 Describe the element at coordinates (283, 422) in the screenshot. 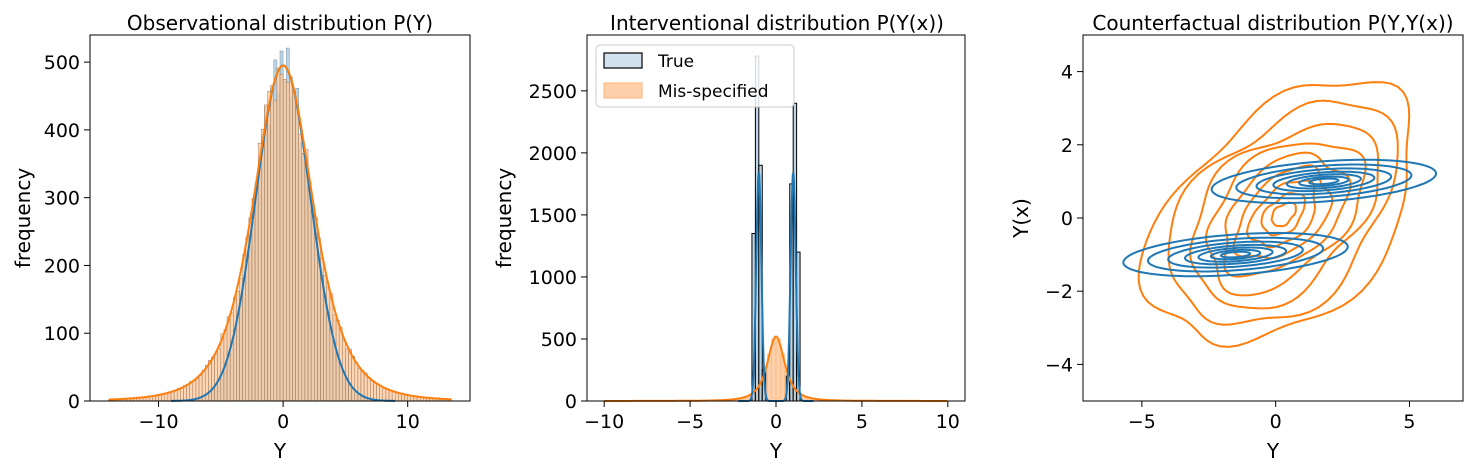

I see `x-tick-label: 0` at that location.